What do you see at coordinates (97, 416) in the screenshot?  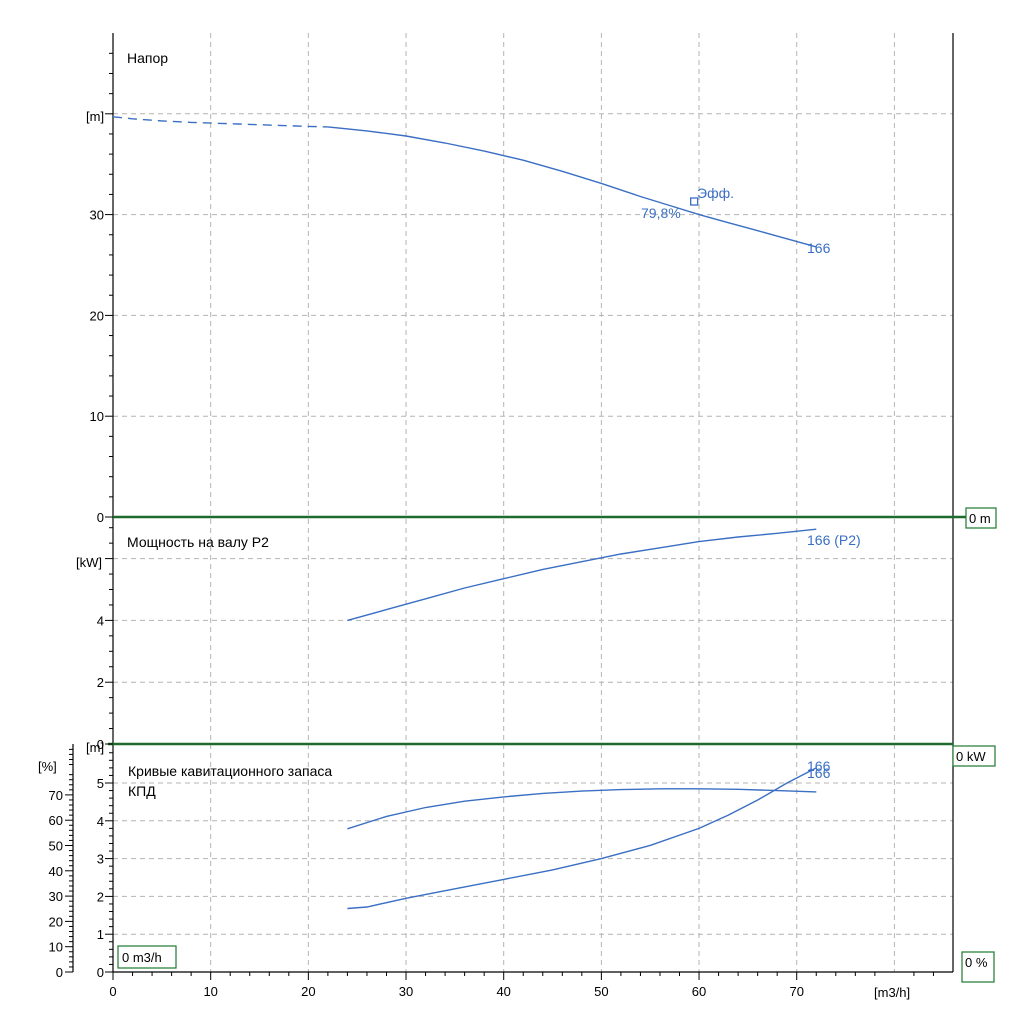 I see `head-tick-label-10: 10` at bounding box center [97, 416].